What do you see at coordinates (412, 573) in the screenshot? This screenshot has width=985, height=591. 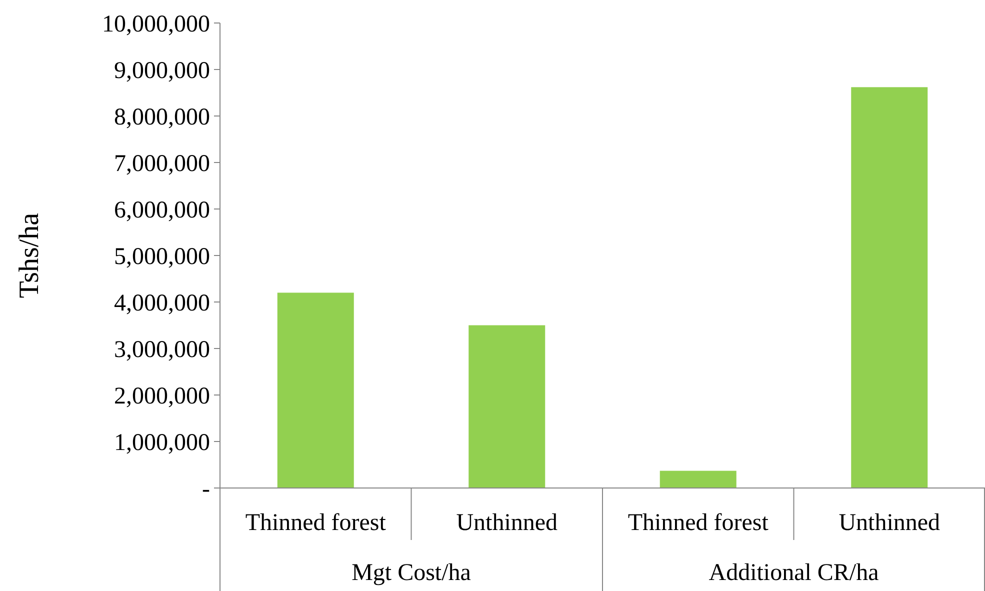 I see `text: Mgt Cost/ha` at bounding box center [412, 573].